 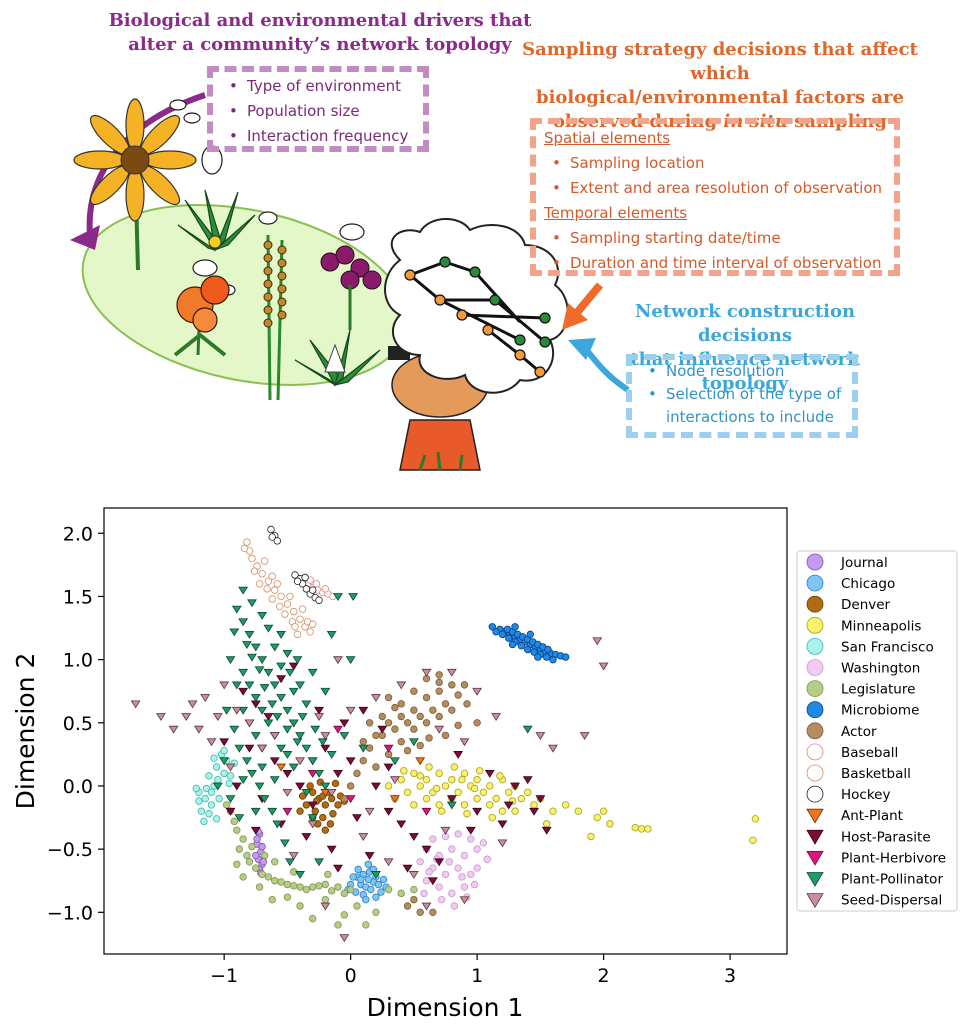 What do you see at coordinates (351, 287) in the screenshot?
I see `purple-flowers` at bounding box center [351, 287].